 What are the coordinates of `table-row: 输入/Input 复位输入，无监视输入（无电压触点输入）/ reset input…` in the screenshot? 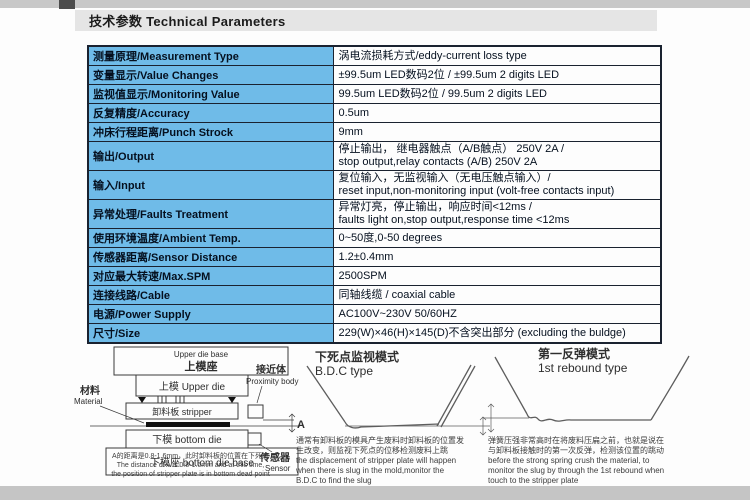 It's located at (374, 185).